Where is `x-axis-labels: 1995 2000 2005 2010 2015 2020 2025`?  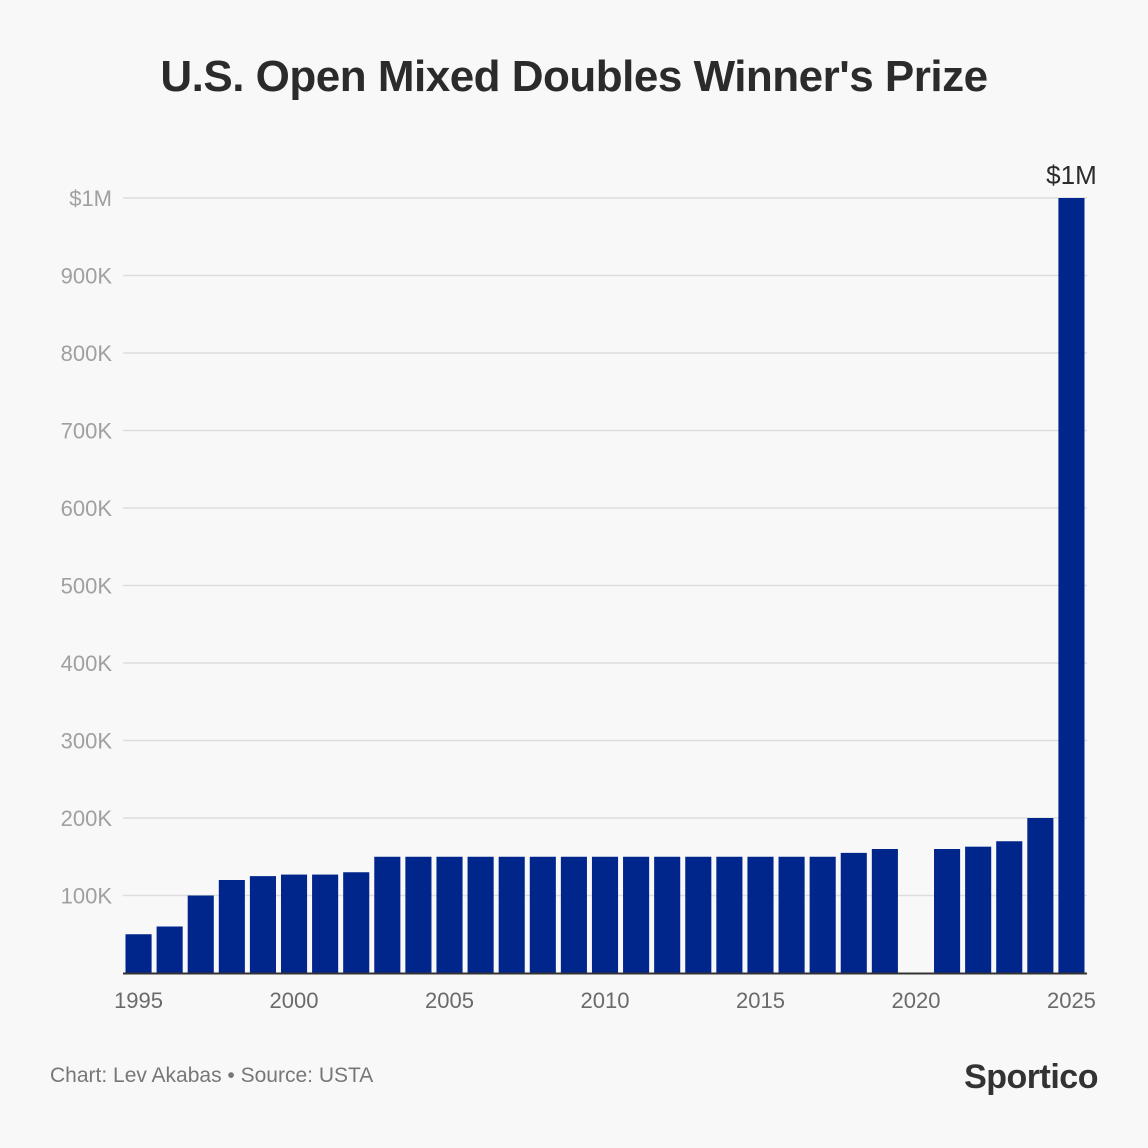
x-axis-labels: 1995 2000 2005 2010 2015 2020 2025 is located at coordinates (605, 1000).